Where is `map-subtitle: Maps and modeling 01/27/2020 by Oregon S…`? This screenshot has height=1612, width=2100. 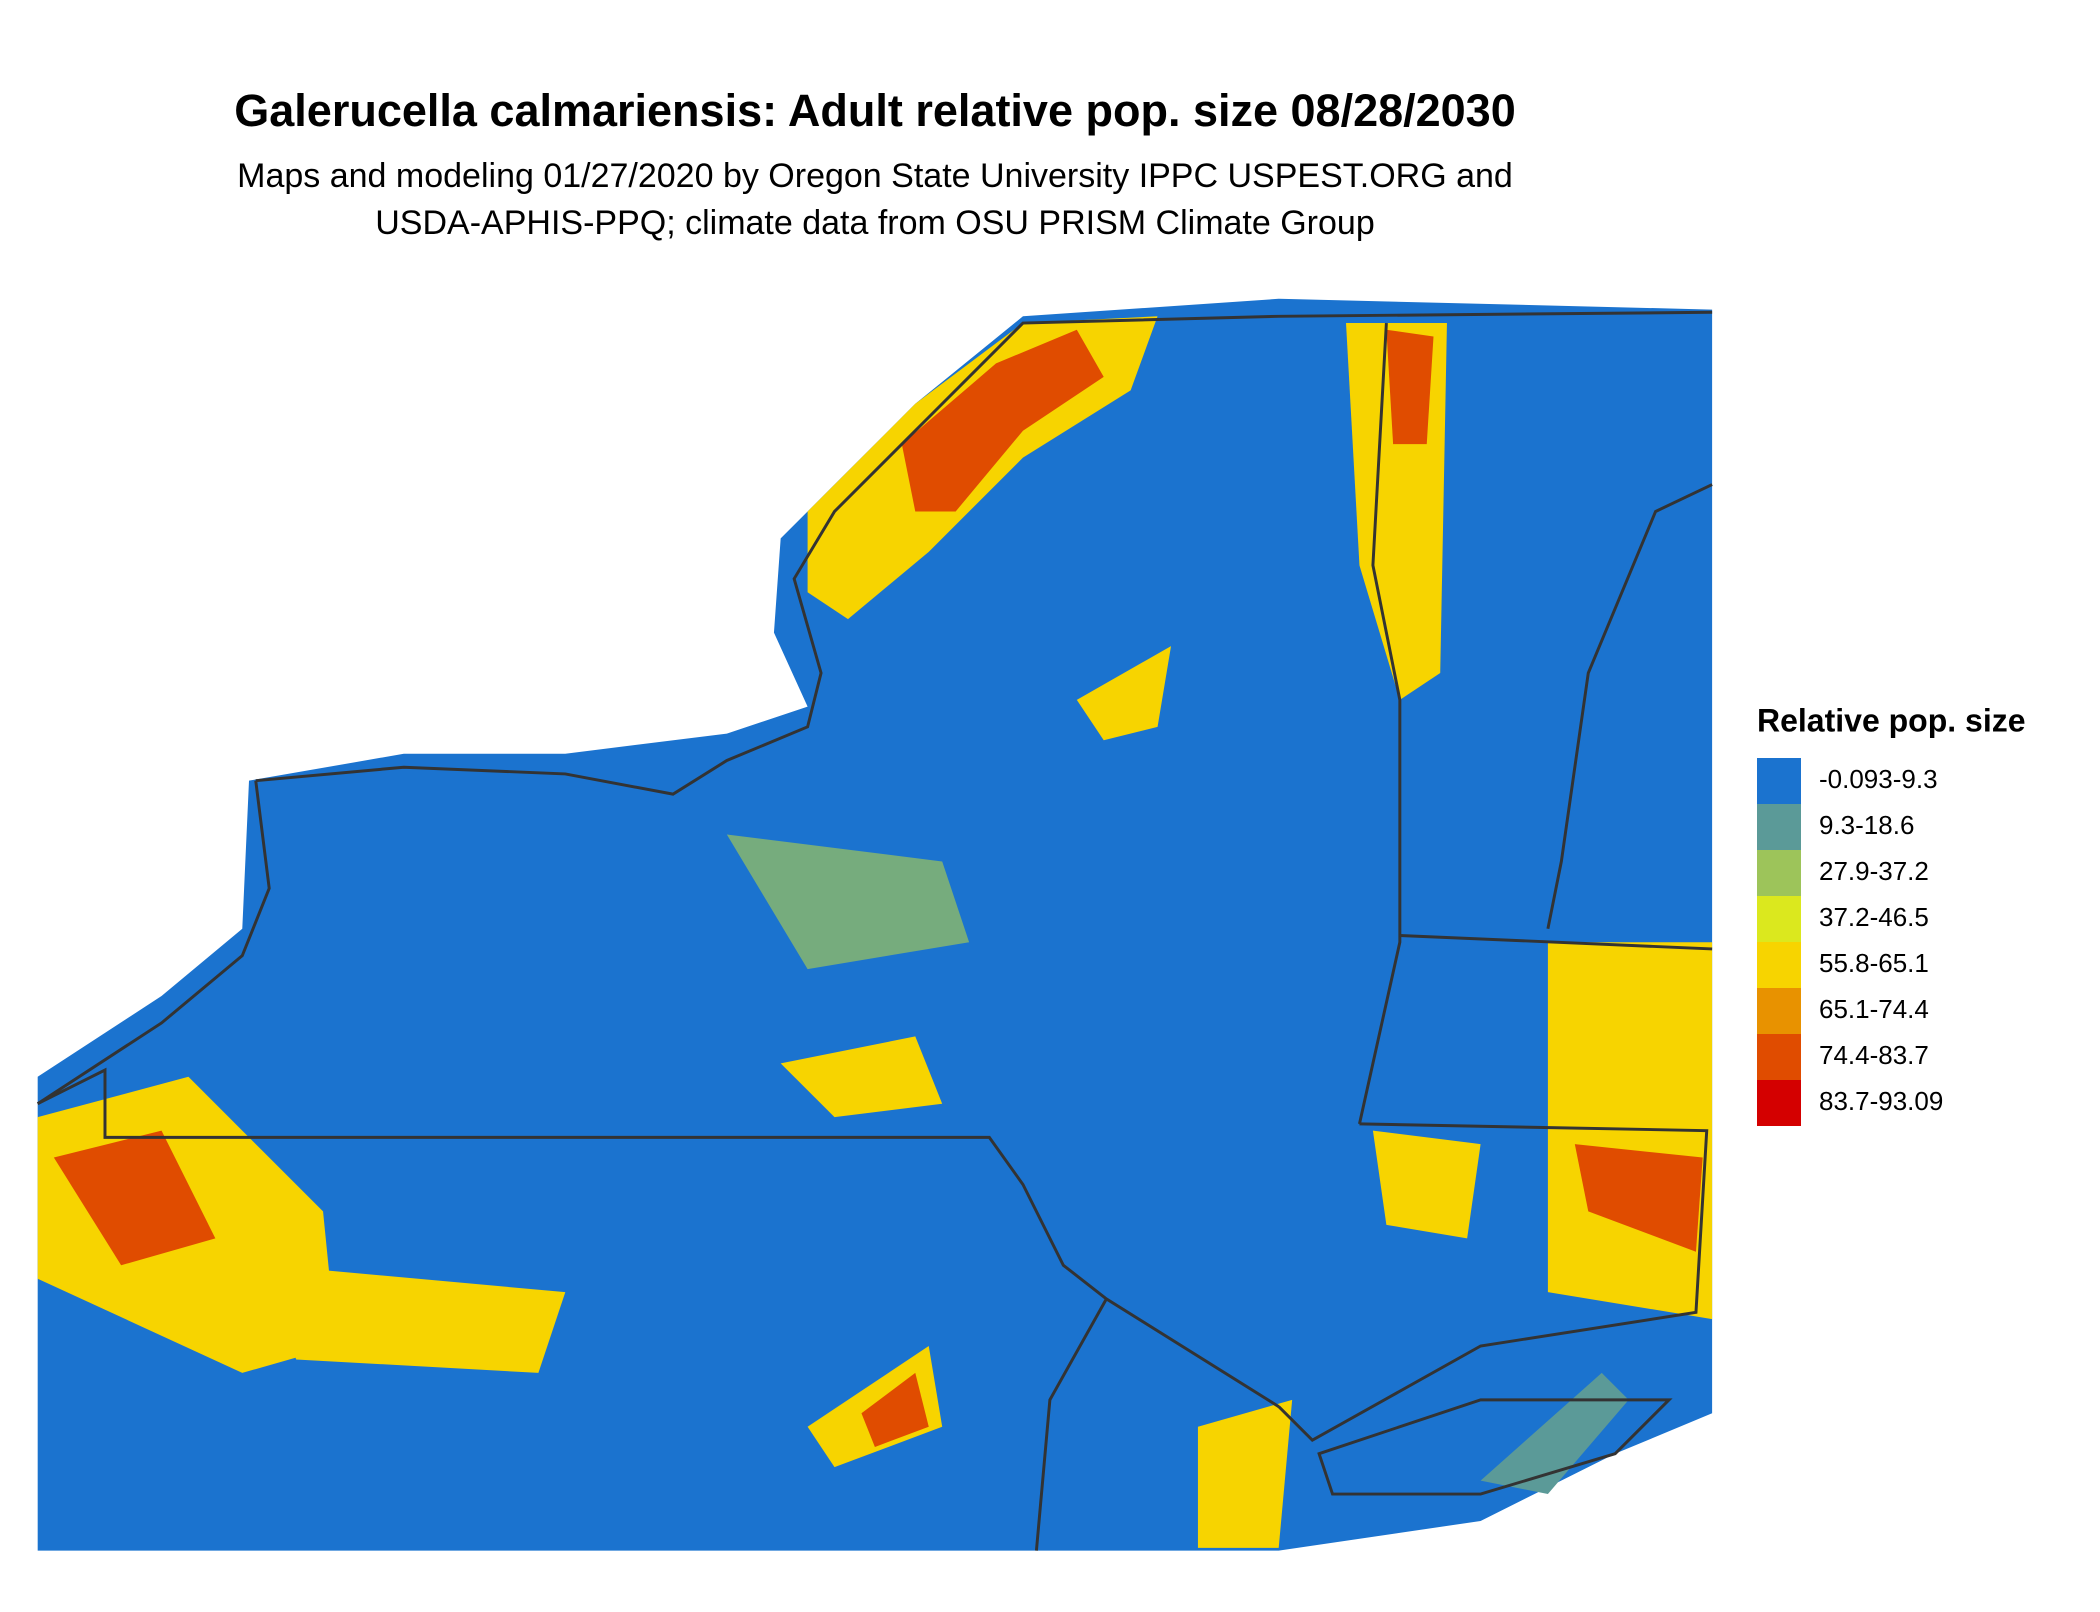
map-subtitle: Maps and modeling 01/27/2020 by Oregon S… is located at coordinates (875, 176).